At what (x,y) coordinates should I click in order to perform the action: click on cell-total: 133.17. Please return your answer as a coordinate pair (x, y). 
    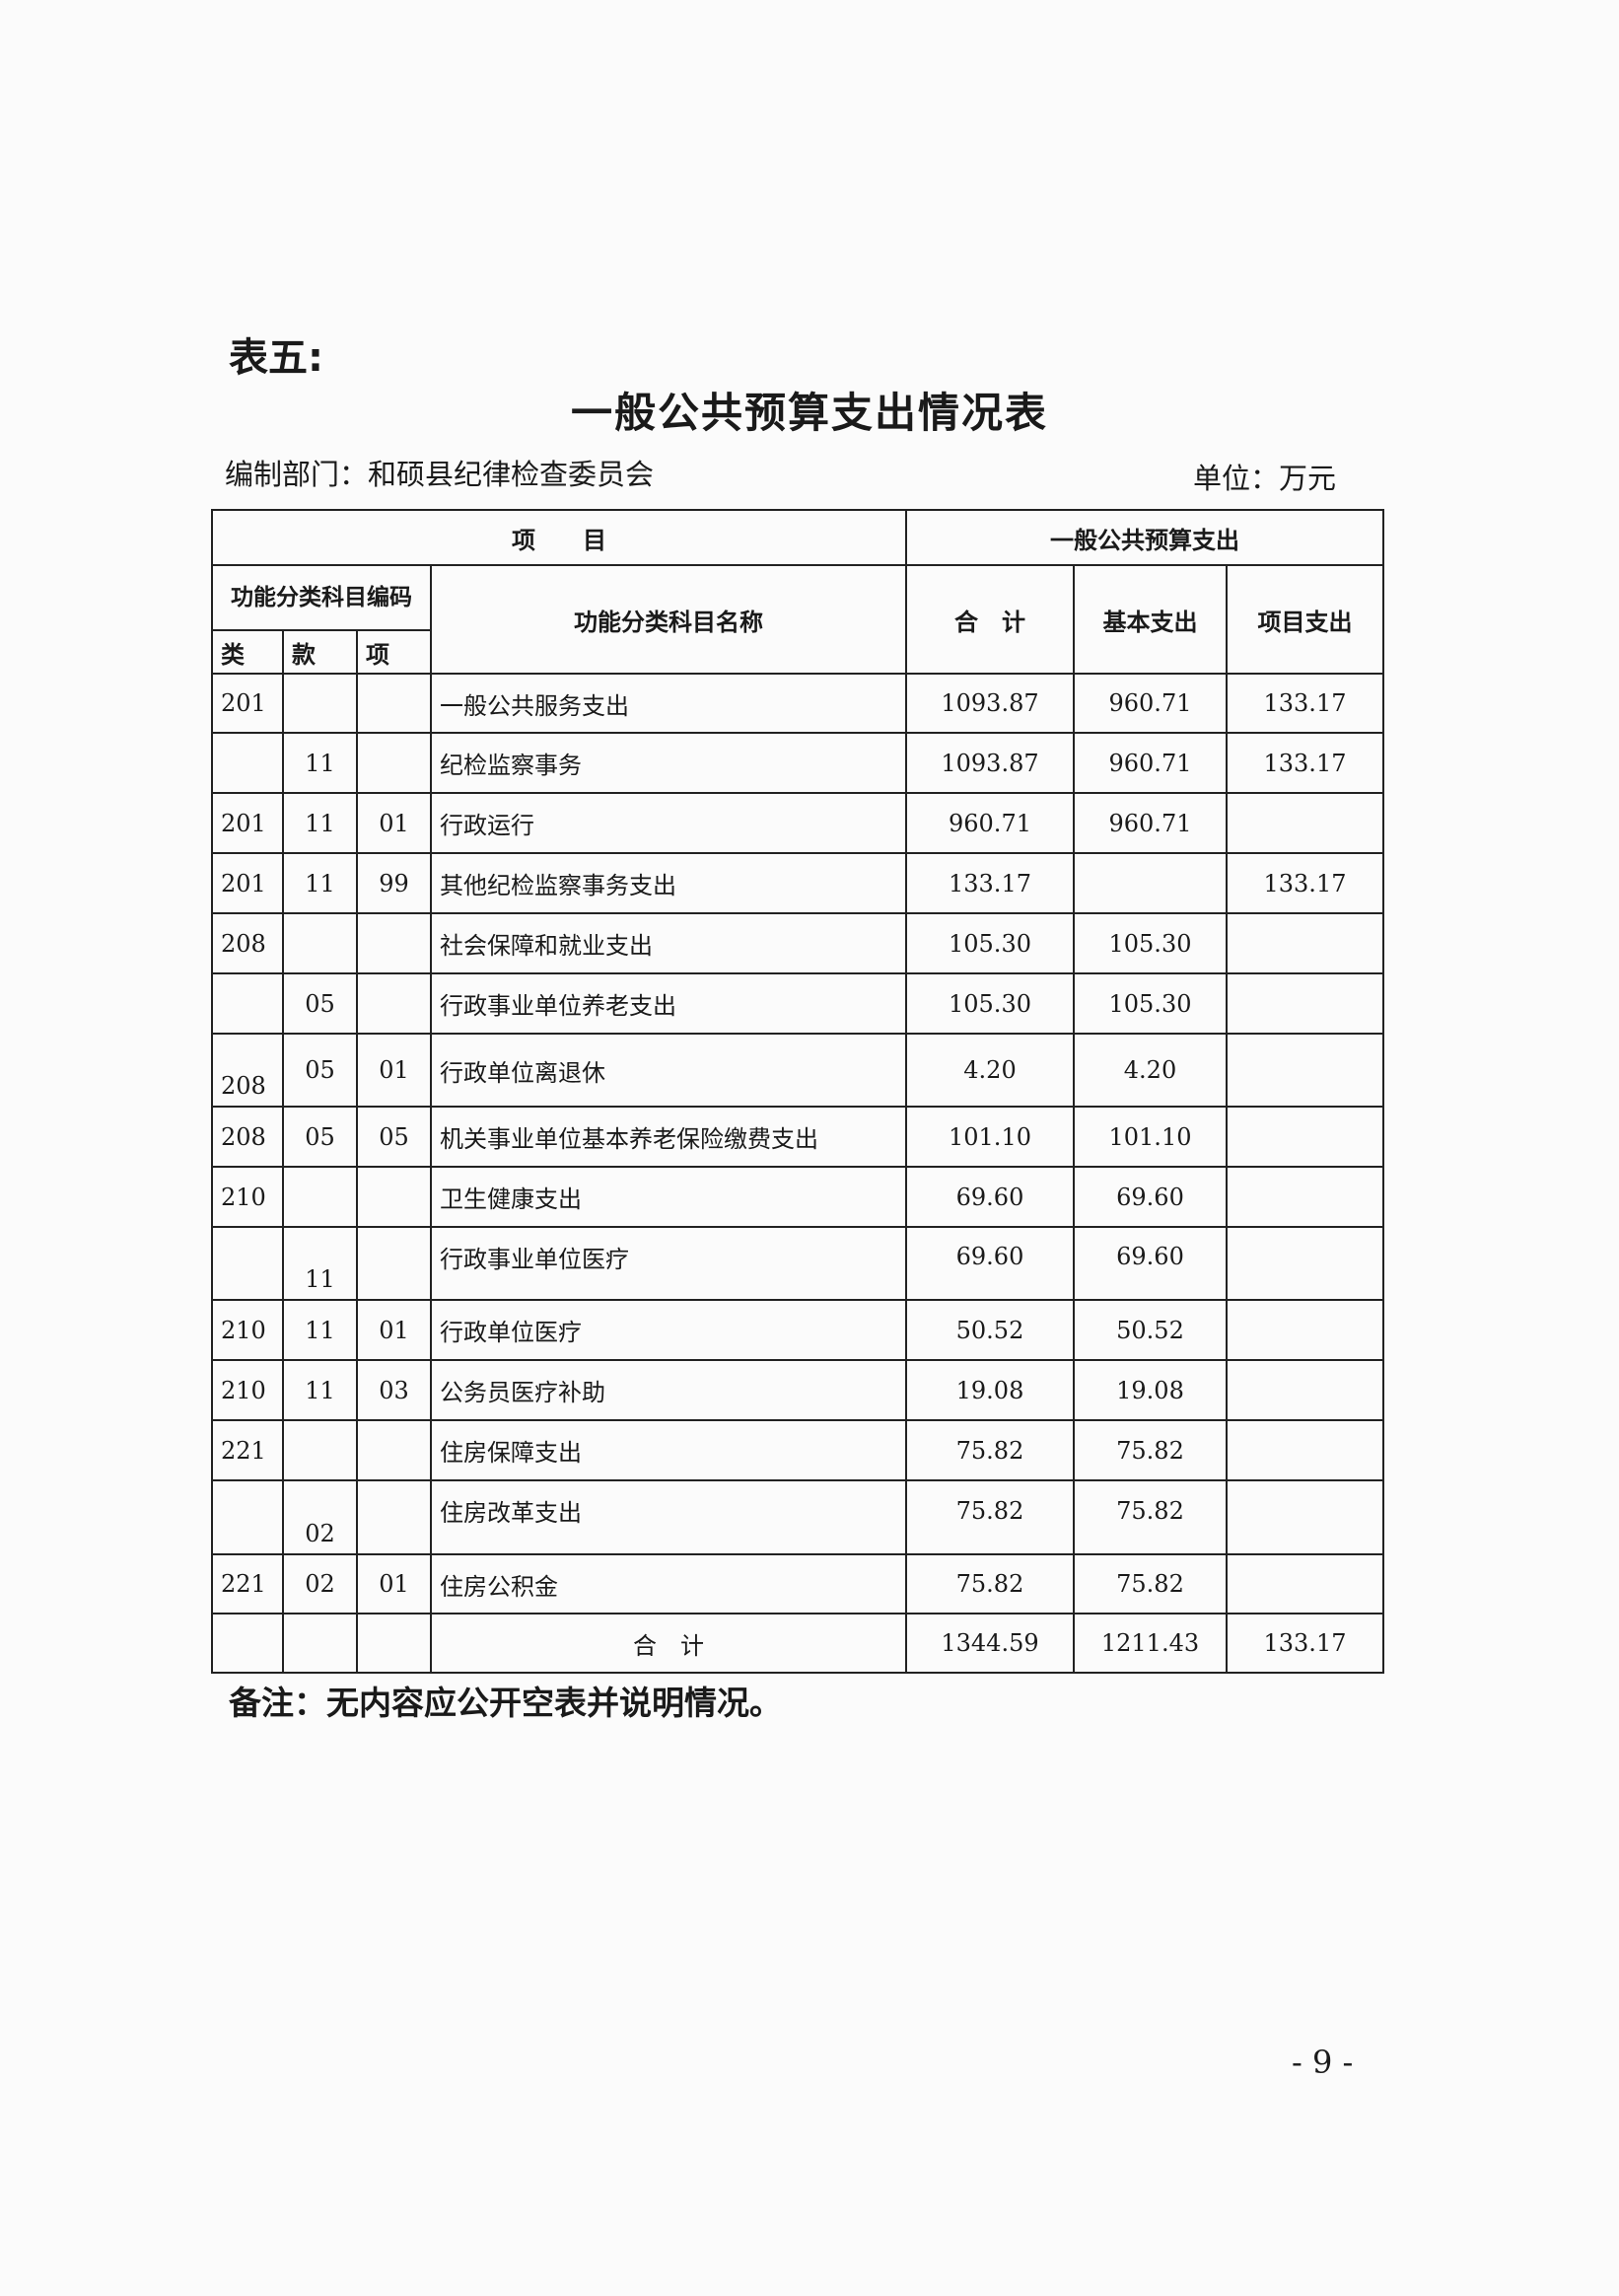
    Looking at the image, I should click on (990, 883).